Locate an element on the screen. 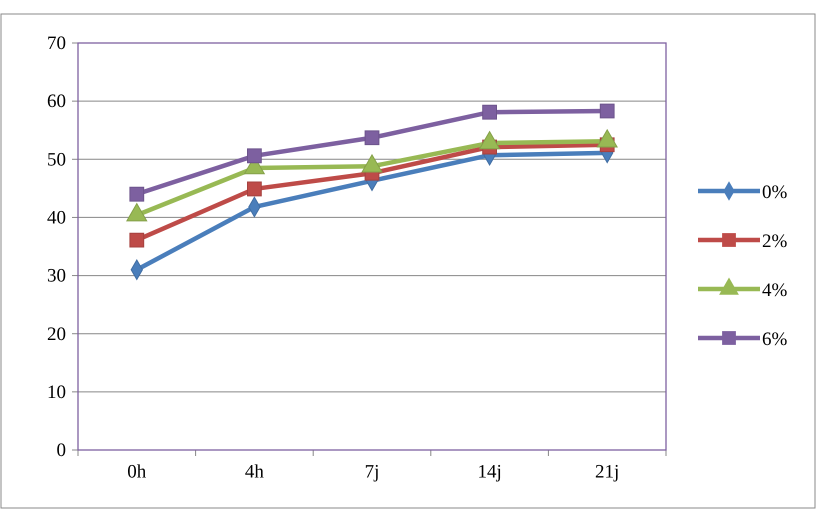  x-tick-label: 14j is located at coordinates (489, 471).